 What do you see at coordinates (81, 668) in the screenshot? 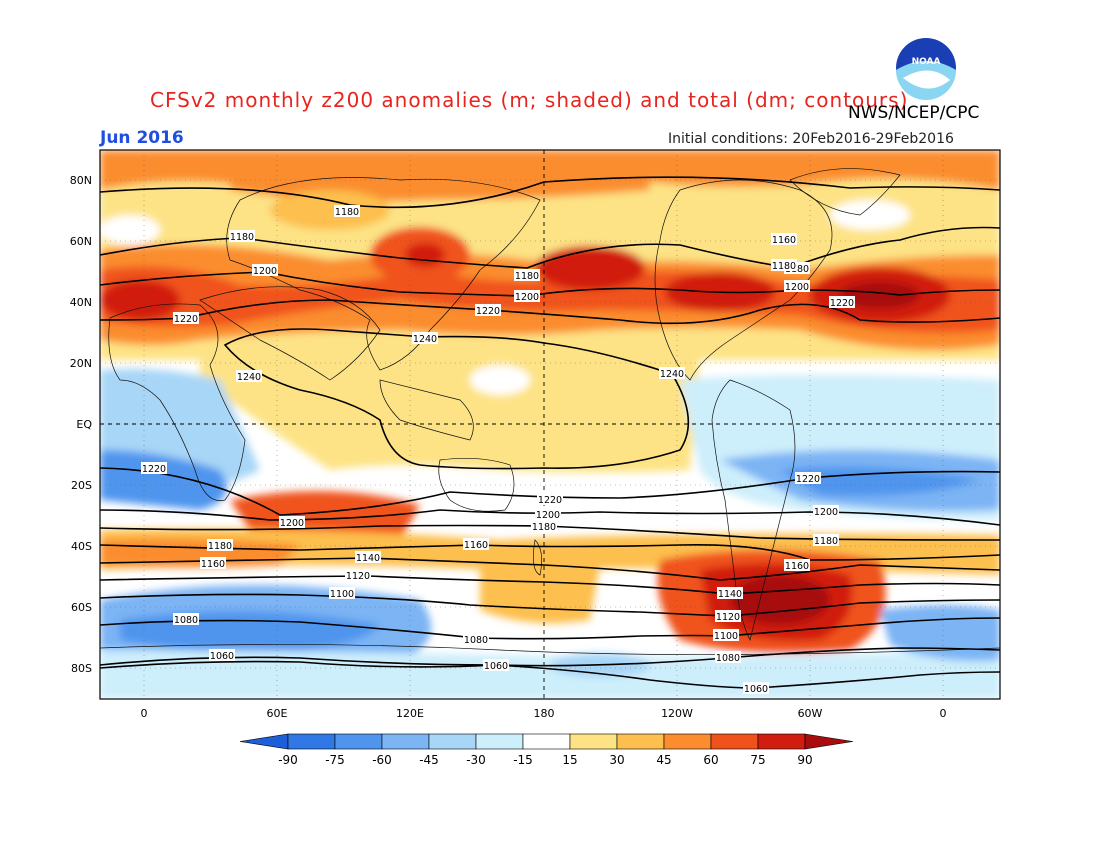
I see `lat-label: 80S` at bounding box center [81, 668].